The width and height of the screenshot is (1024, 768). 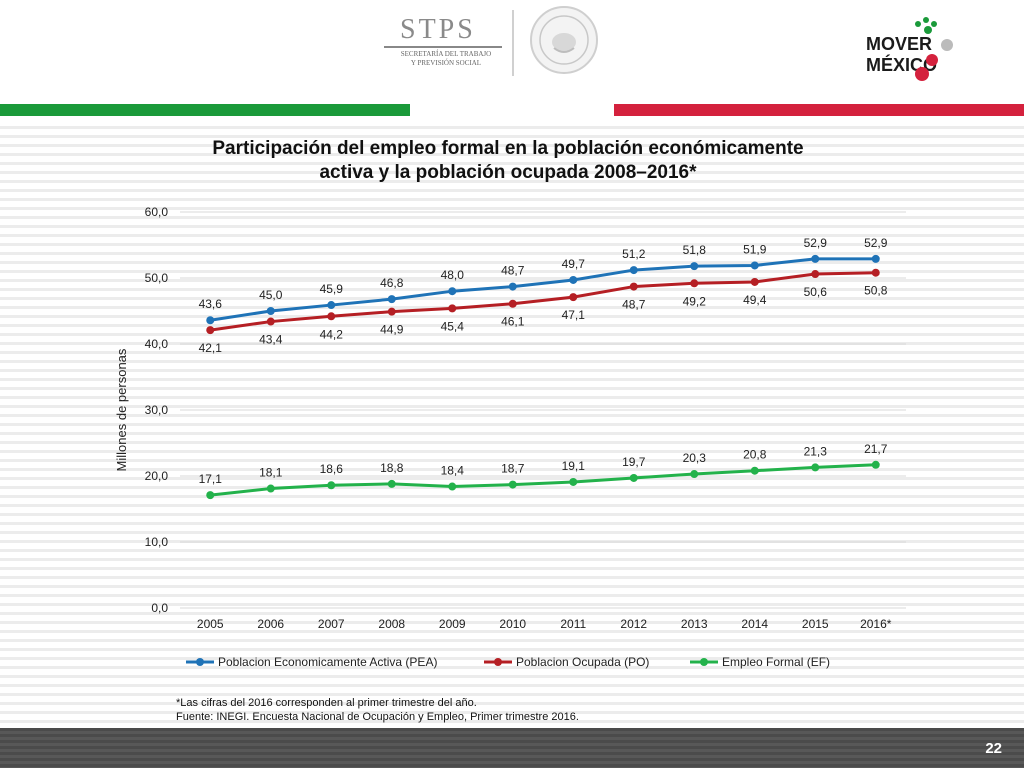 What do you see at coordinates (508, 172) in the screenshot?
I see `chart-title-line-2: activa y la población ocupada 2008–2016*` at bounding box center [508, 172].